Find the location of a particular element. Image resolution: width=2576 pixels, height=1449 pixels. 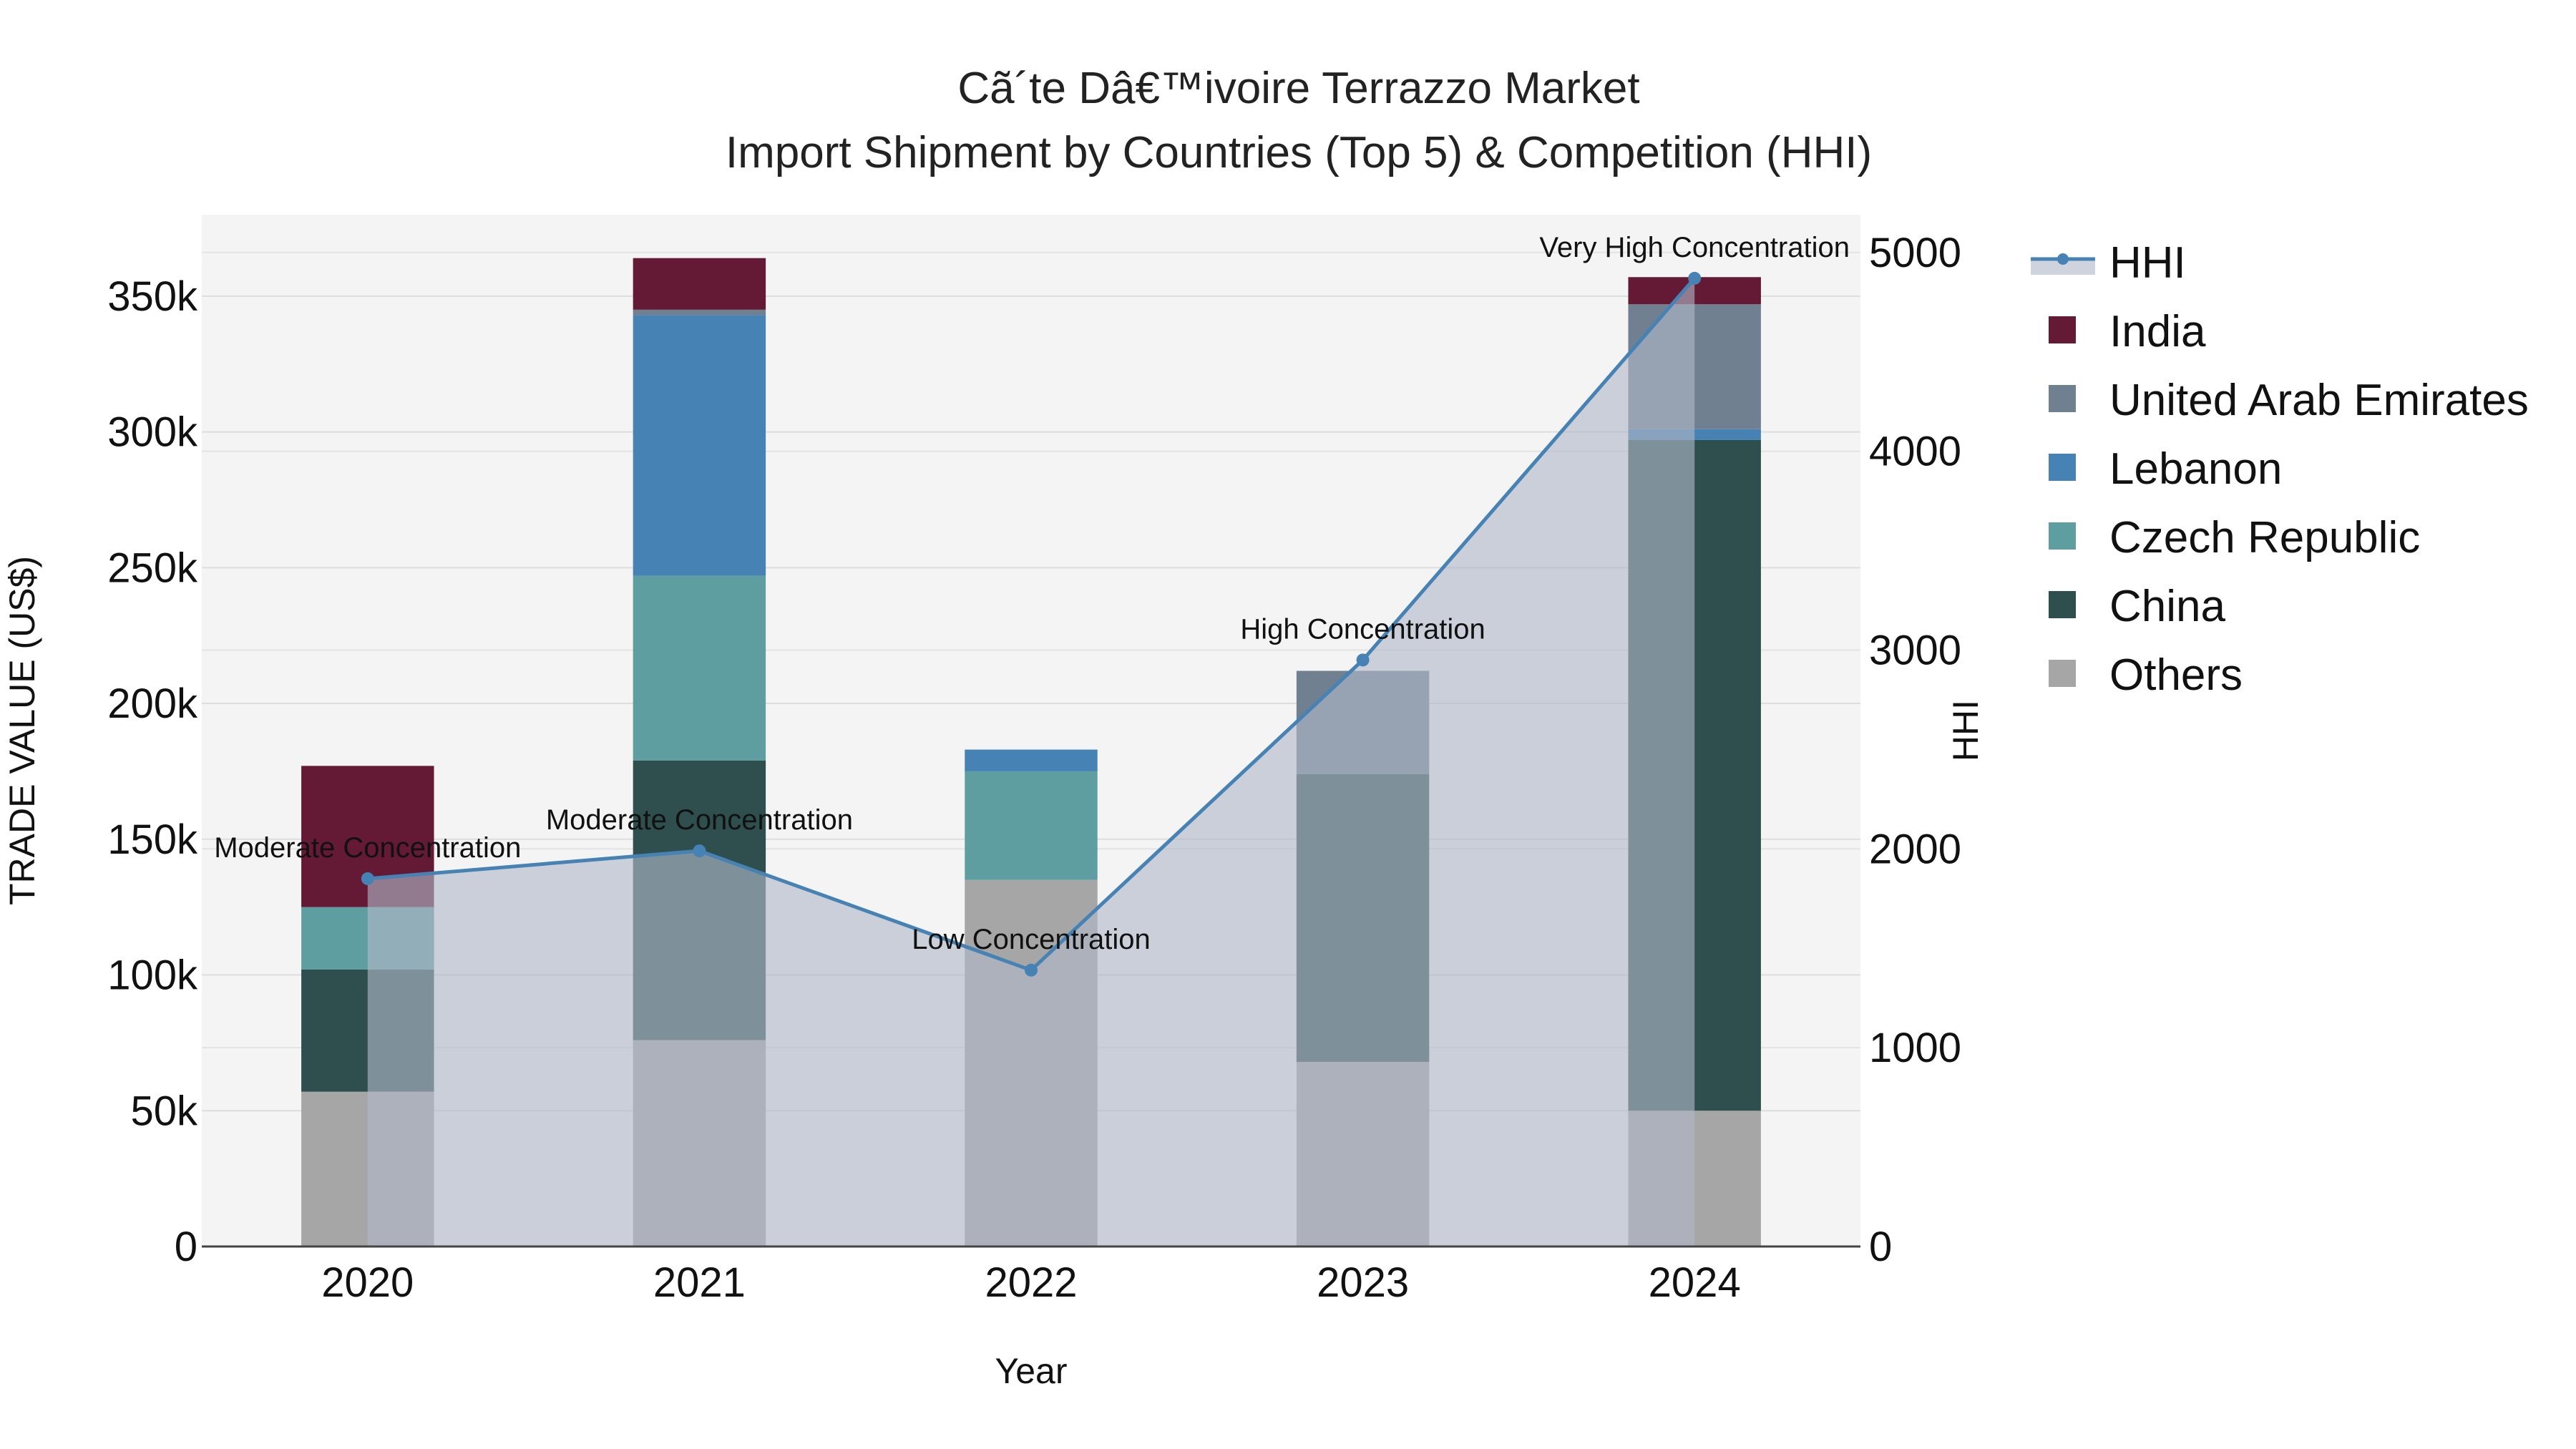

hhi-annotation: Very High Concentration is located at coordinates (1694, 247).